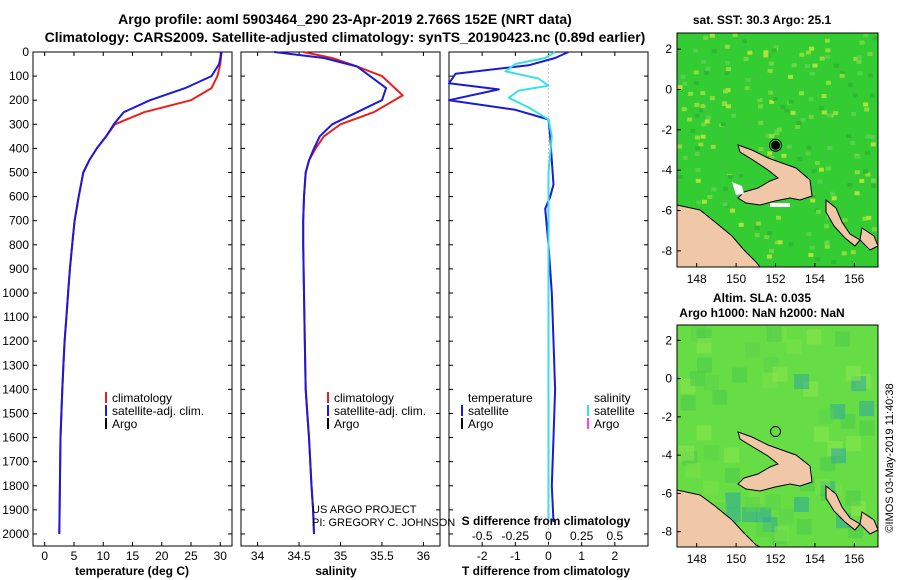 Image resolution: width=900 pixels, height=580 pixels. Describe the element at coordinates (258, 556) in the screenshot. I see `sal-xtick-label: 34` at that location.